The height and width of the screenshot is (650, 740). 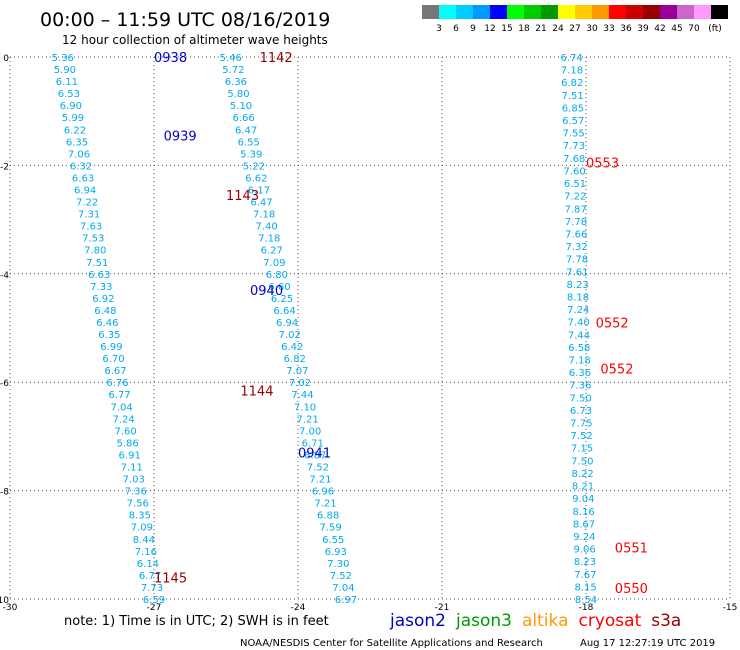 What do you see at coordinates (318, 468) in the screenshot?
I see `wave-height-value: 7.52` at bounding box center [318, 468].